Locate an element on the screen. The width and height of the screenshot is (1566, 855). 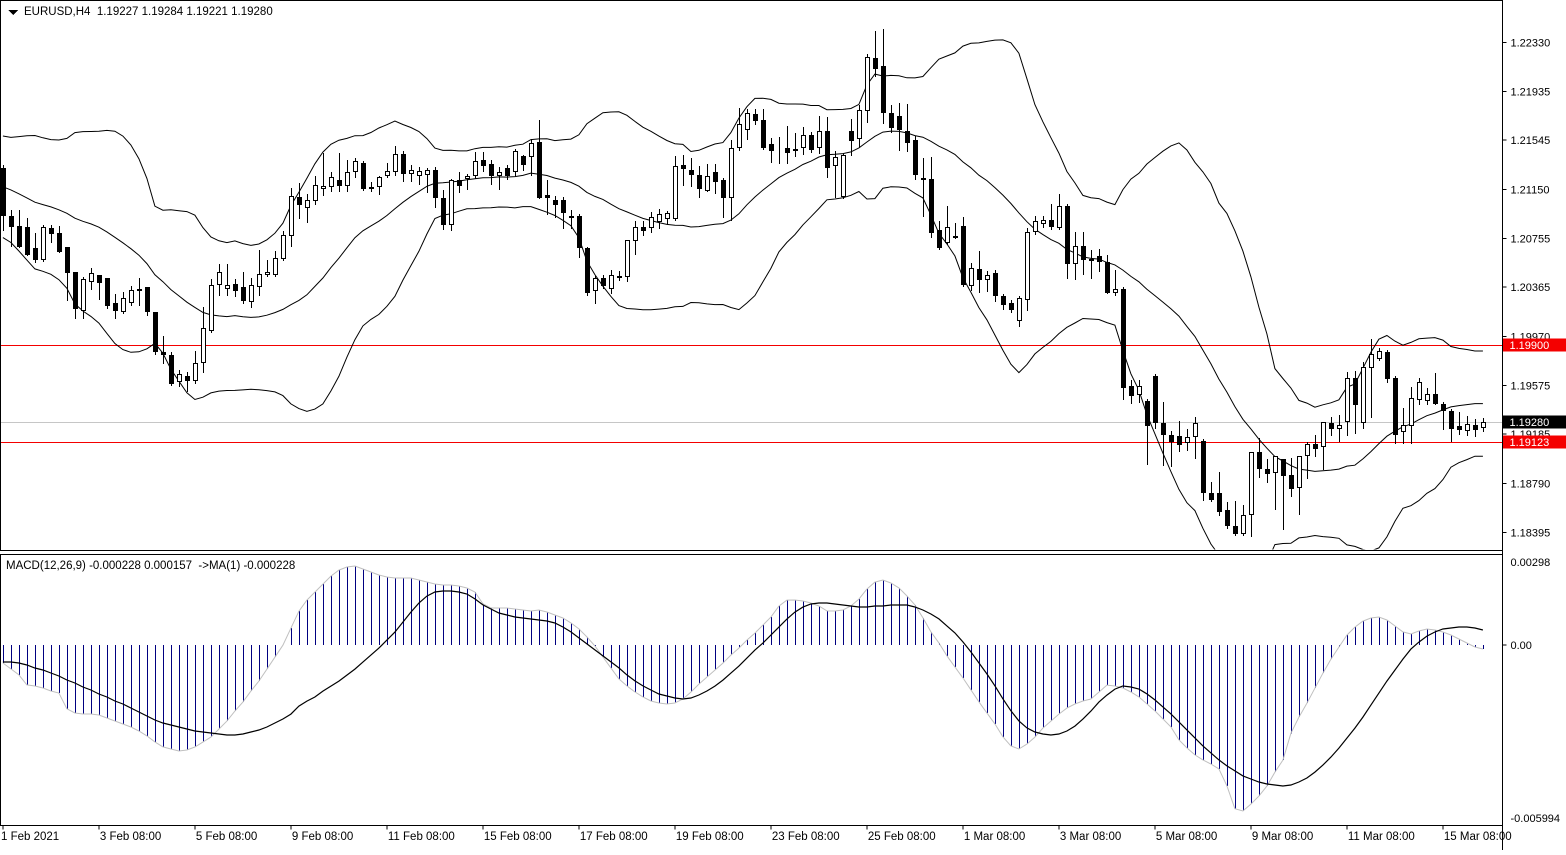
svg-text: 1 Feb 2021 is located at coordinates (30, 837).